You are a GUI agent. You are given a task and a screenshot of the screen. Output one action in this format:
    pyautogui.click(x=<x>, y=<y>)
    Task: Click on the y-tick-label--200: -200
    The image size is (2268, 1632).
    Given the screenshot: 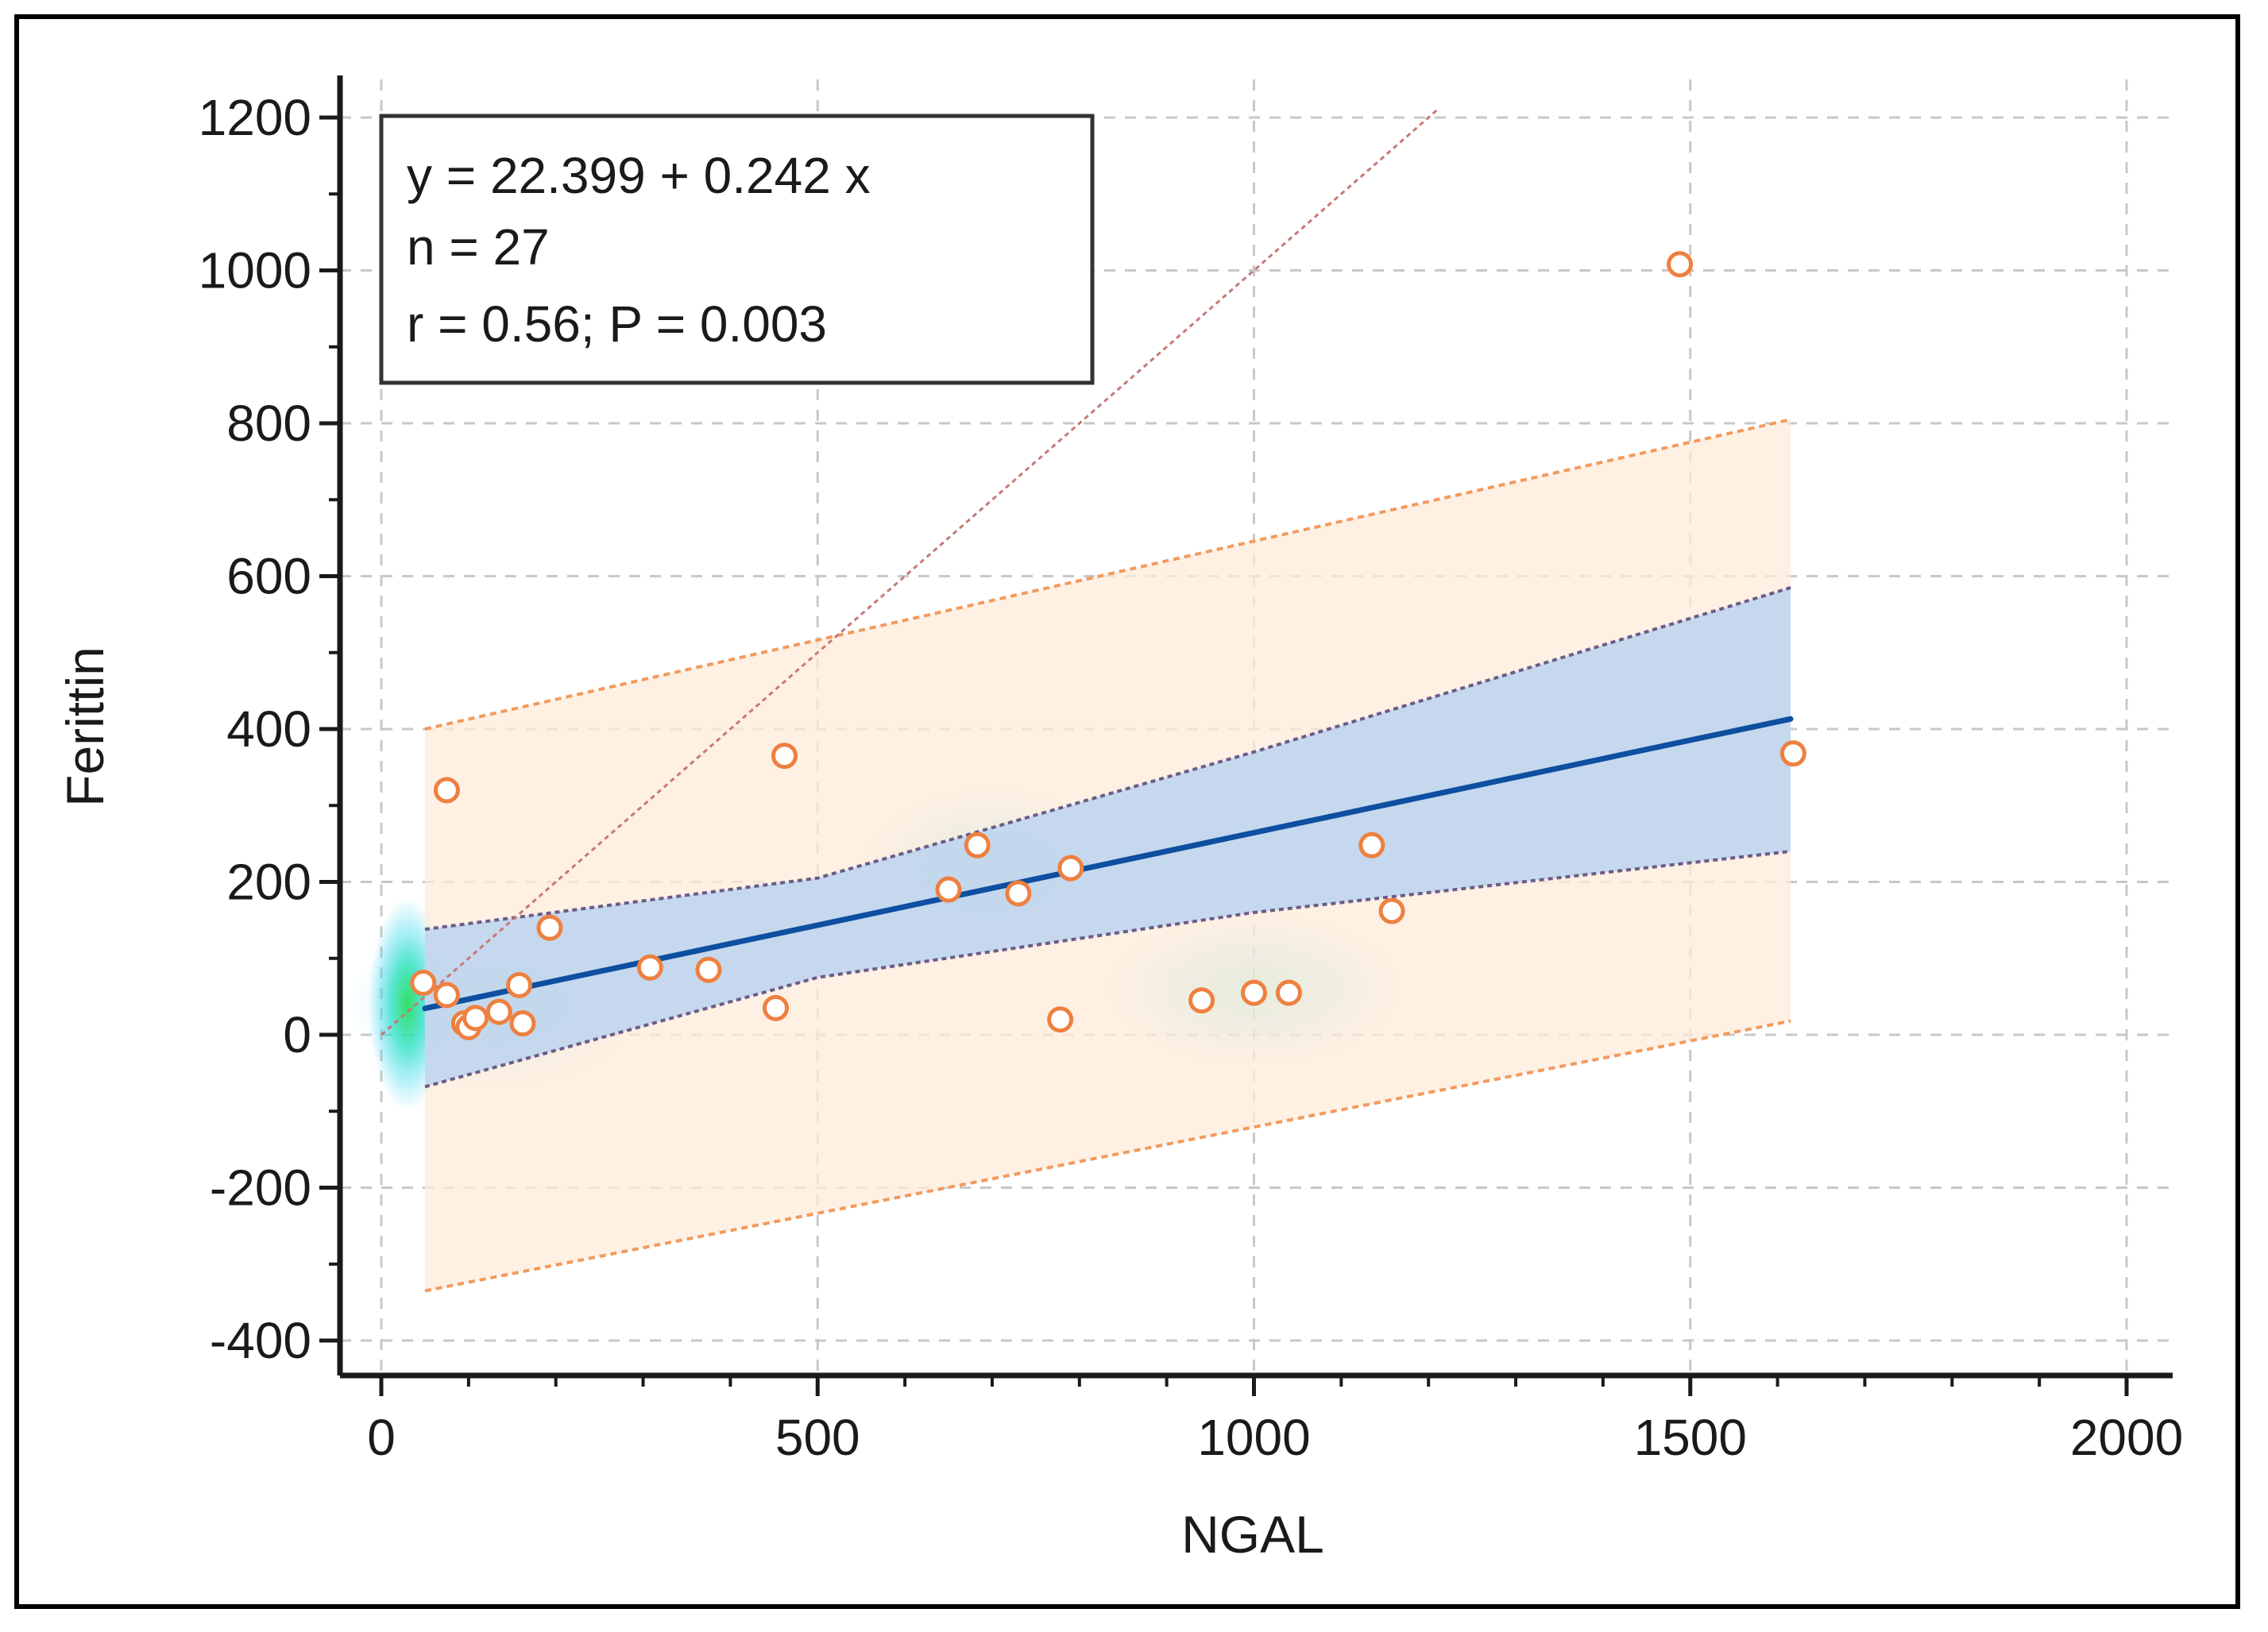 What is the action you would take?
    pyautogui.click(x=260, y=1188)
    